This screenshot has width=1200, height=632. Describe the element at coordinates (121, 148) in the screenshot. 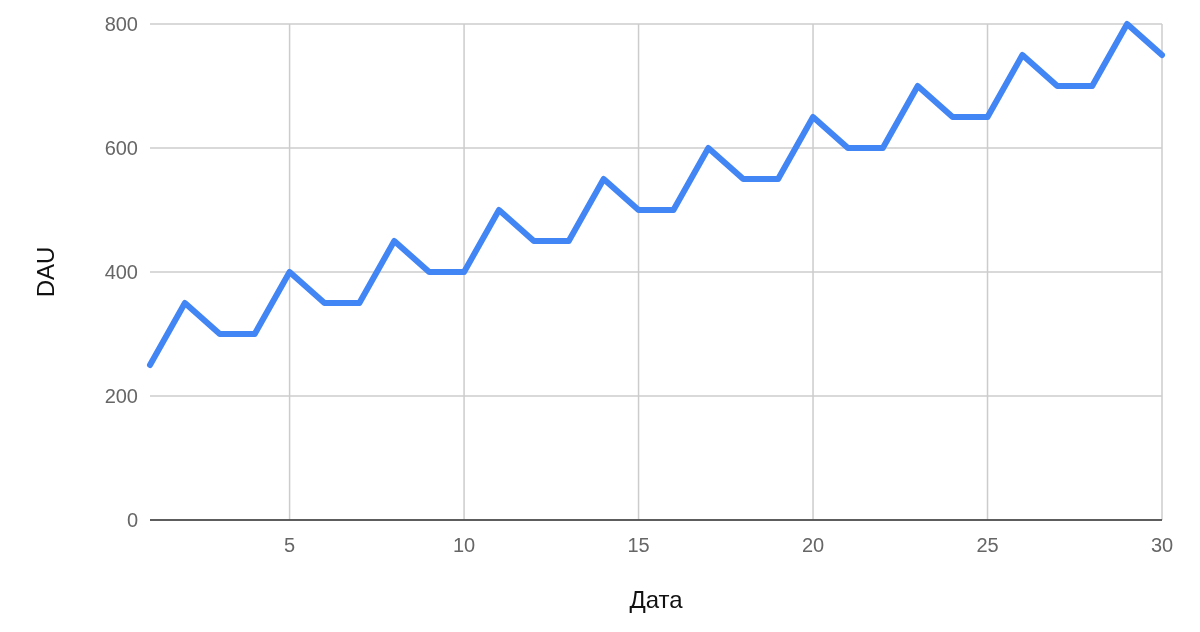

I see `y-tick-label: 600` at that location.